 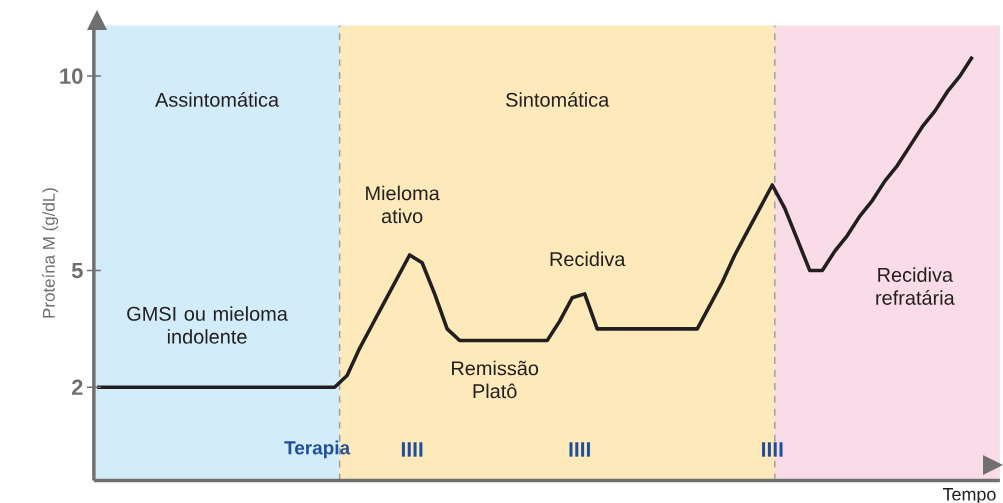 I want to click on annotation: Assintomática, so click(x=217, y=99).